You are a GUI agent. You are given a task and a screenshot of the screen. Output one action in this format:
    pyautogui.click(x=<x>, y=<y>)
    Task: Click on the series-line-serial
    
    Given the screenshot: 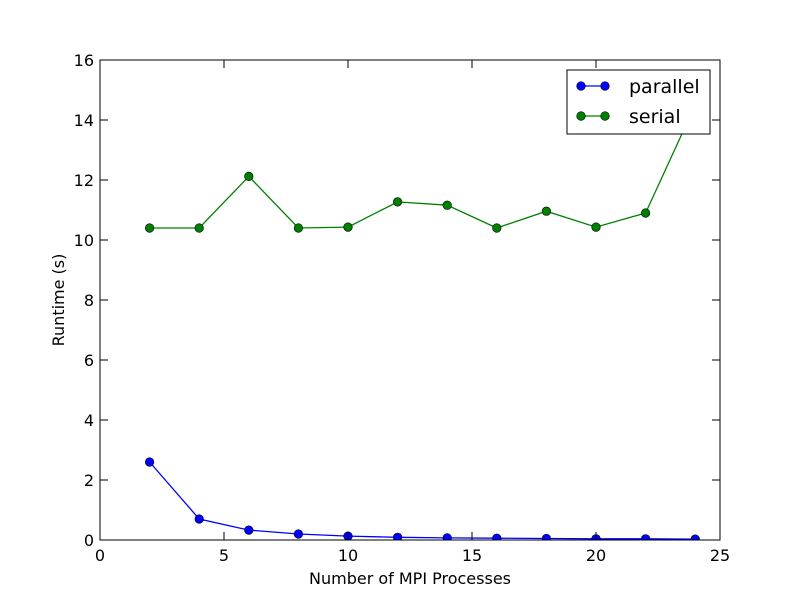 What is the action you would take?
    pyautogui.click(x=422, y=166)
    